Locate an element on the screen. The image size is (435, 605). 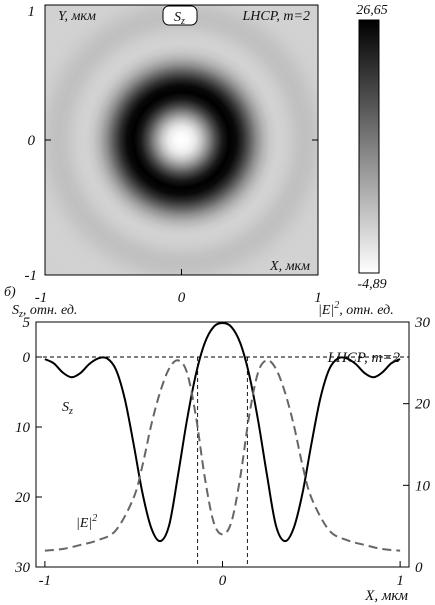
right-y-tick-label-1: 10 is located at coordinates (423, 486).